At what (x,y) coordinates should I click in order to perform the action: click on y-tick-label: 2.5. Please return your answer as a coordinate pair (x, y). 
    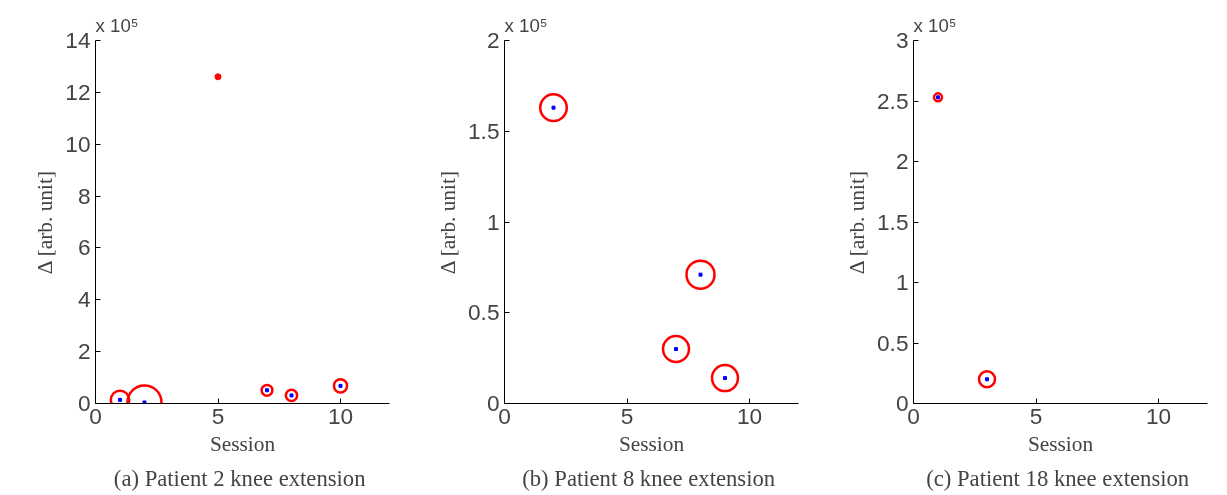
    Looking at the image, I should click on (893, 100).